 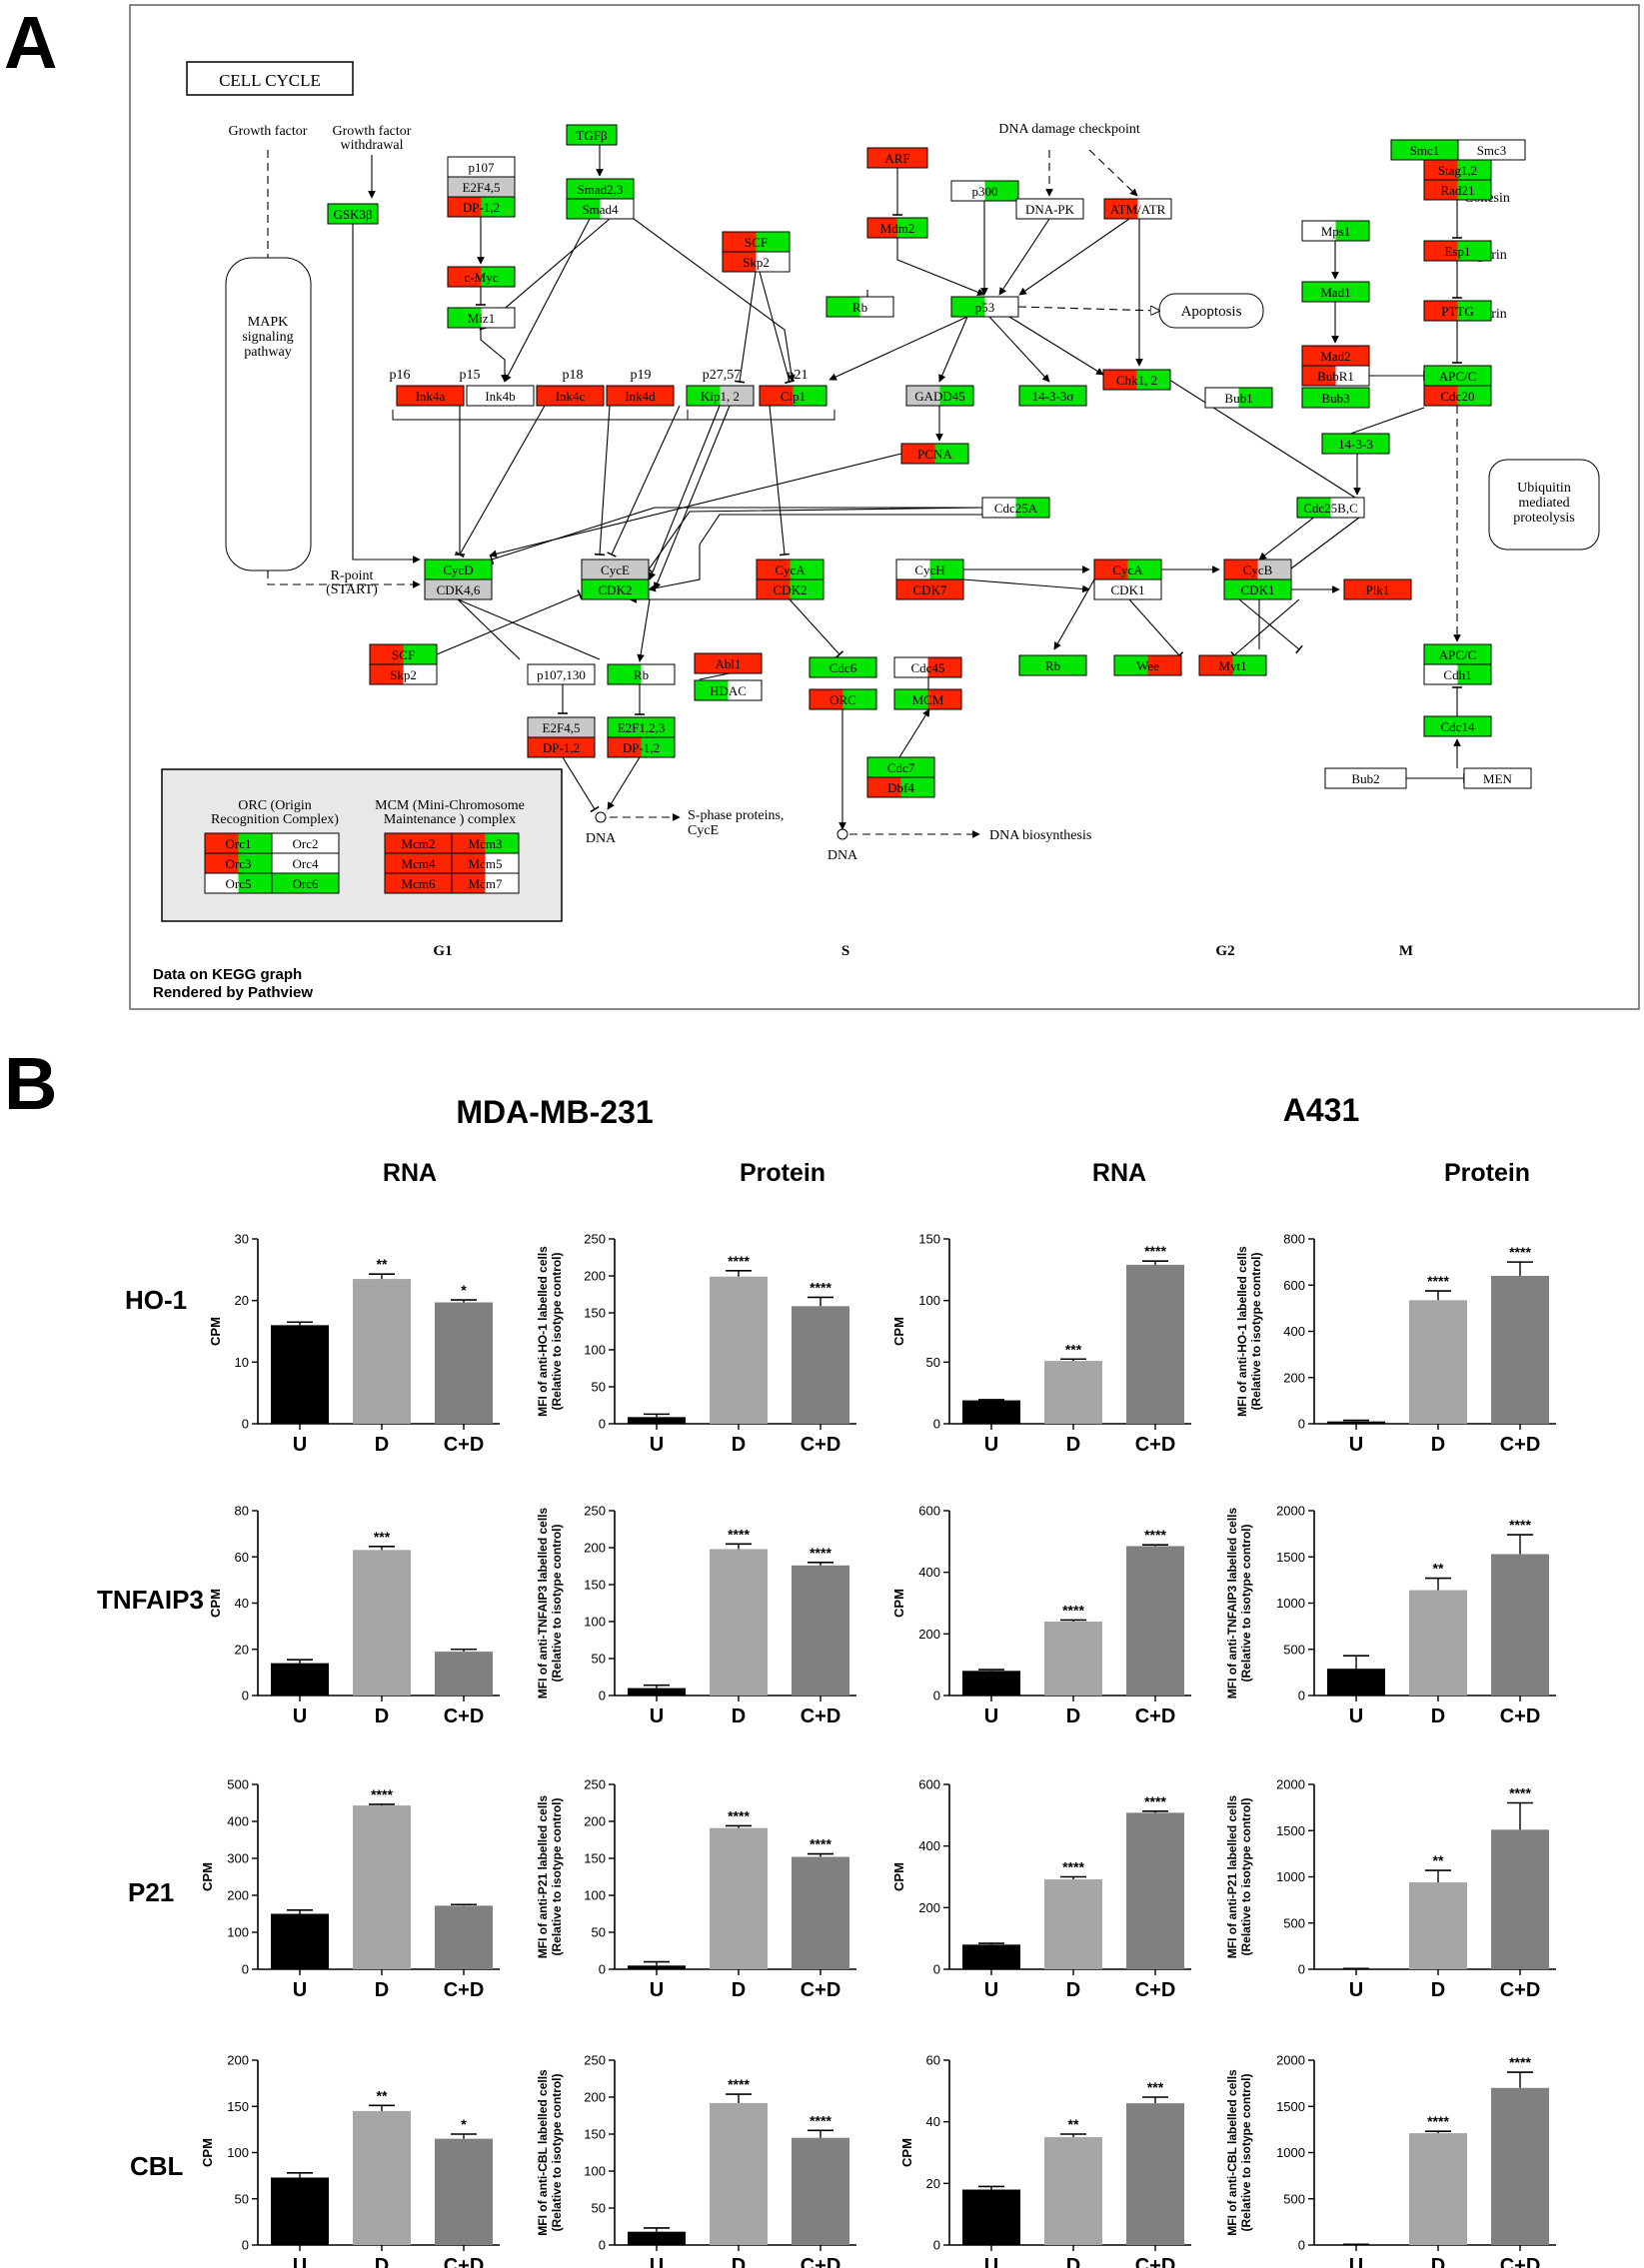 I want to click on gene-node-label: p53, so click(x=985, y=307).